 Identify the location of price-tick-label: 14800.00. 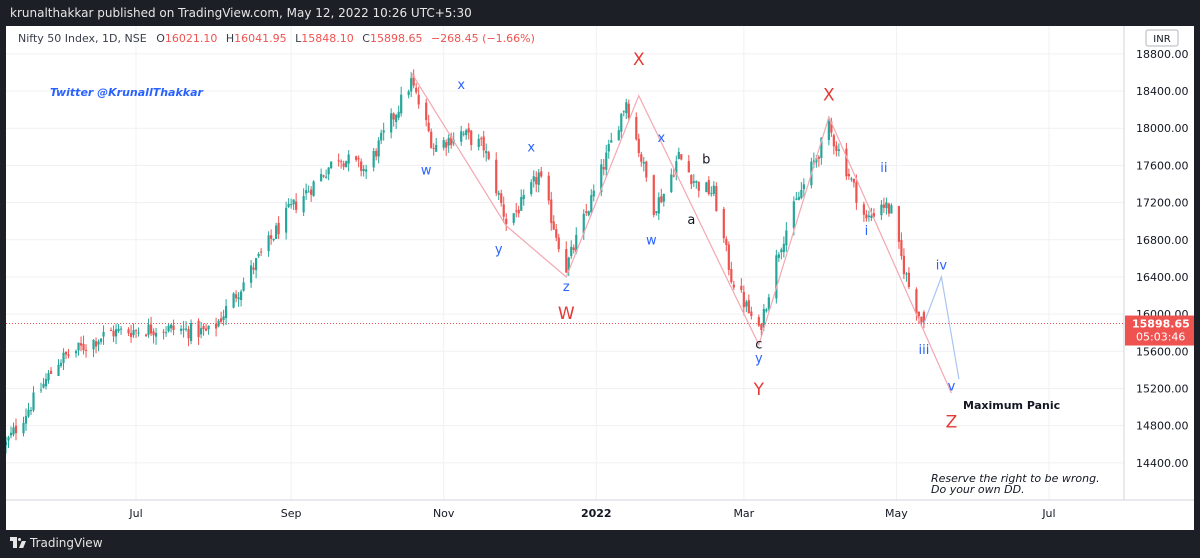
(1162, 426).